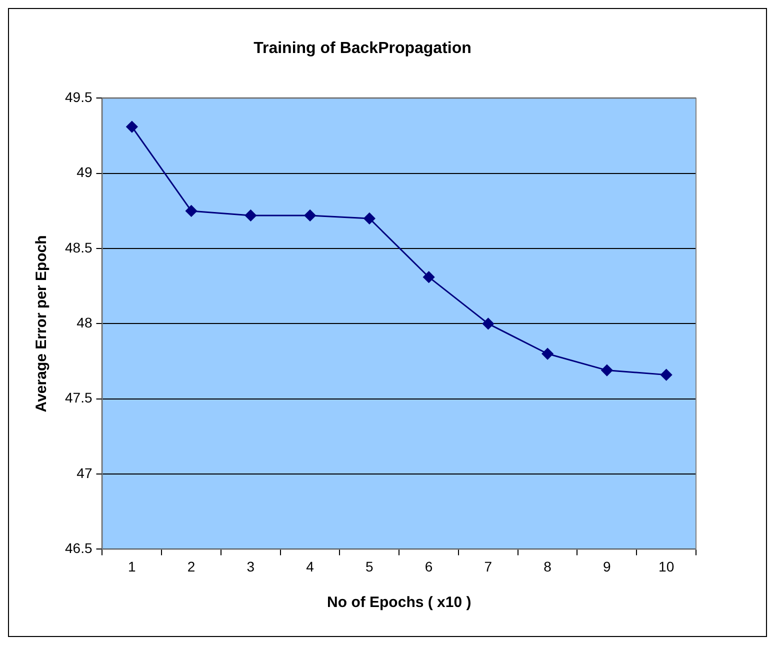 The width and height of the screenshot is (775, 649). Describe the element at coordinates (428, 566) in the screenshot. I see `x-tick-label: 6` at that location.